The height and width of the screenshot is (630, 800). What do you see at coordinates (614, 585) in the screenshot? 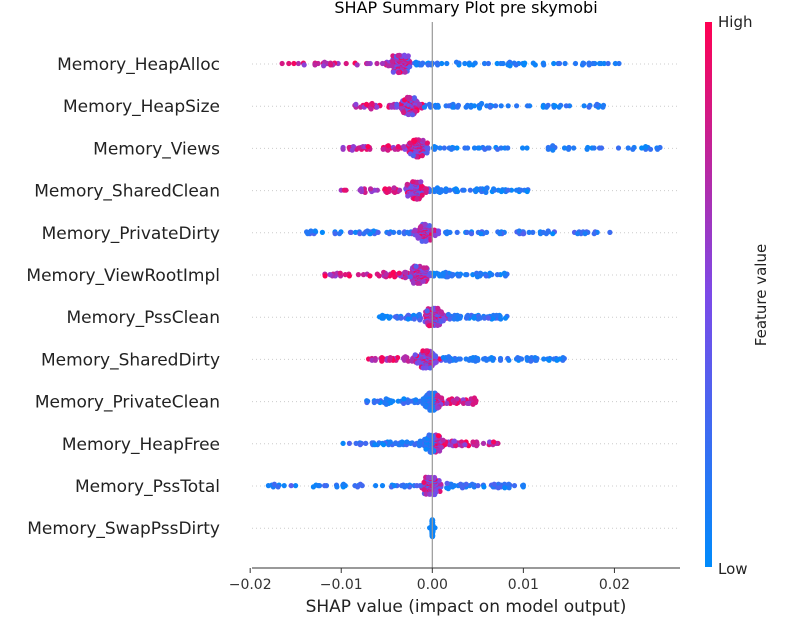
I see `x-tick-label: 0.02` at bounding box center [614, 585].